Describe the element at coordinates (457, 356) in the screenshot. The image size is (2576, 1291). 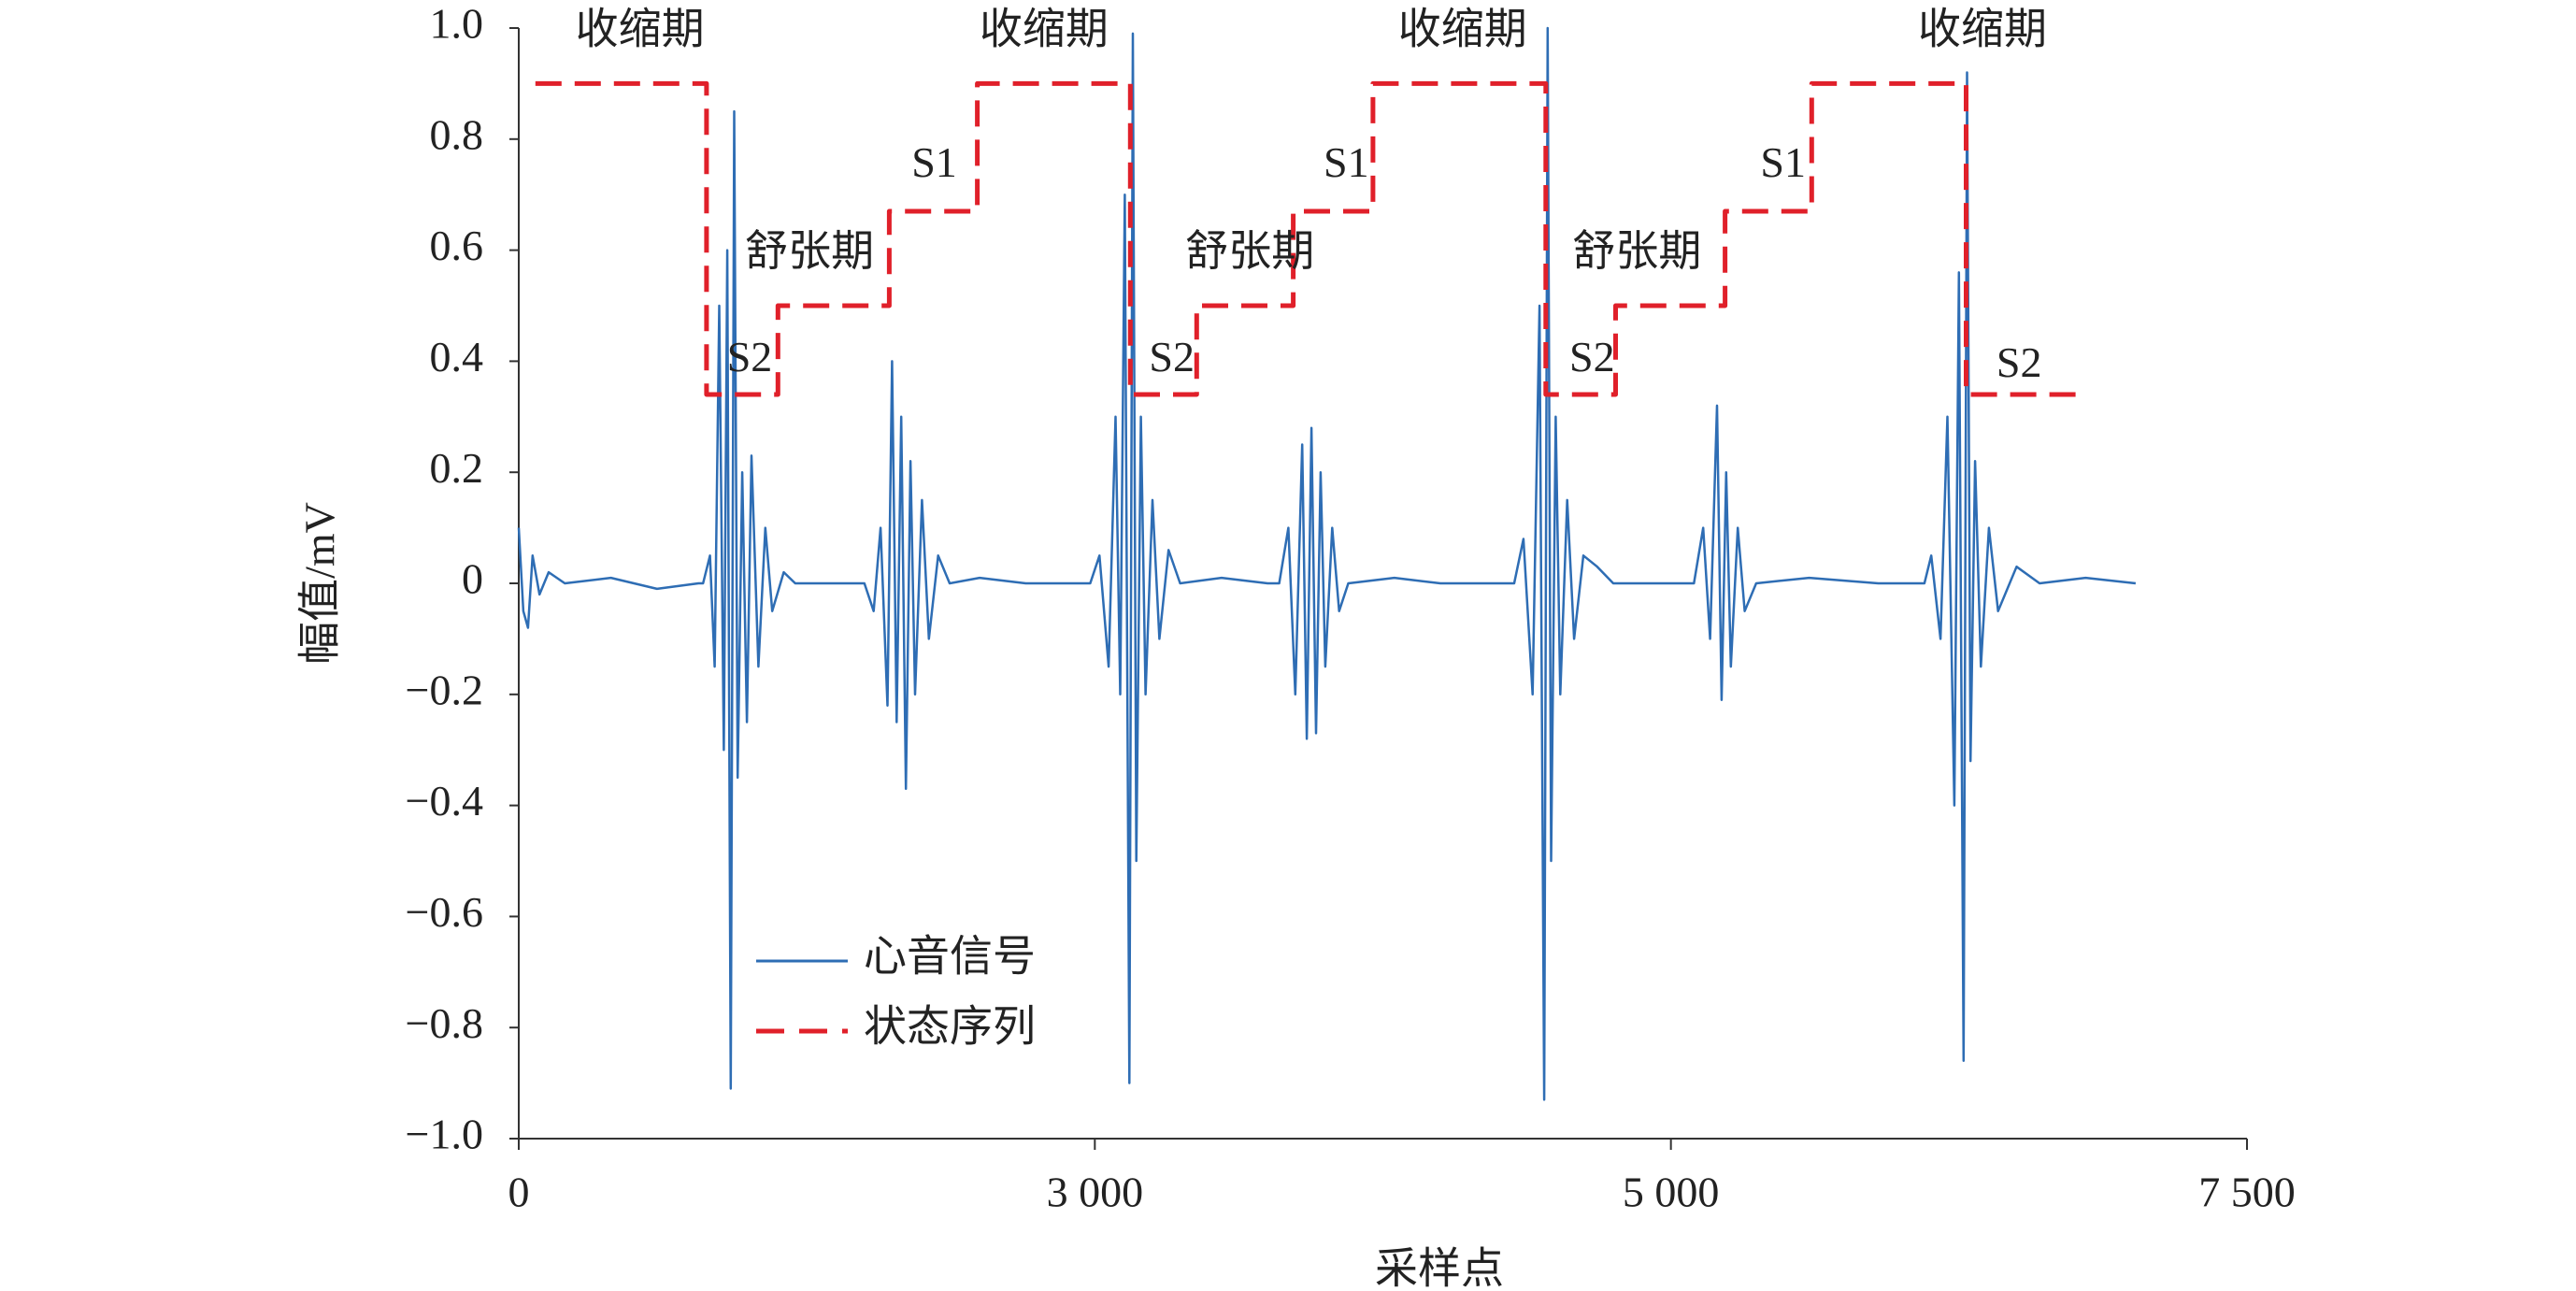
I see `y-tick-label: 0.4` at that location.